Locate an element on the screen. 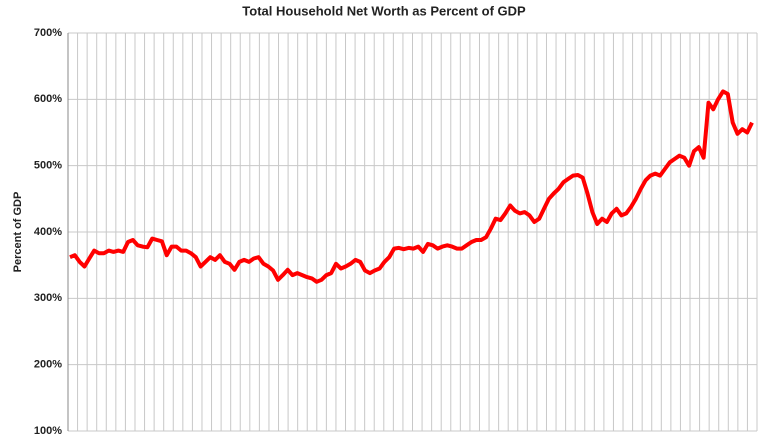  y-tick-label: 200% is located at coordinates (48, 365).